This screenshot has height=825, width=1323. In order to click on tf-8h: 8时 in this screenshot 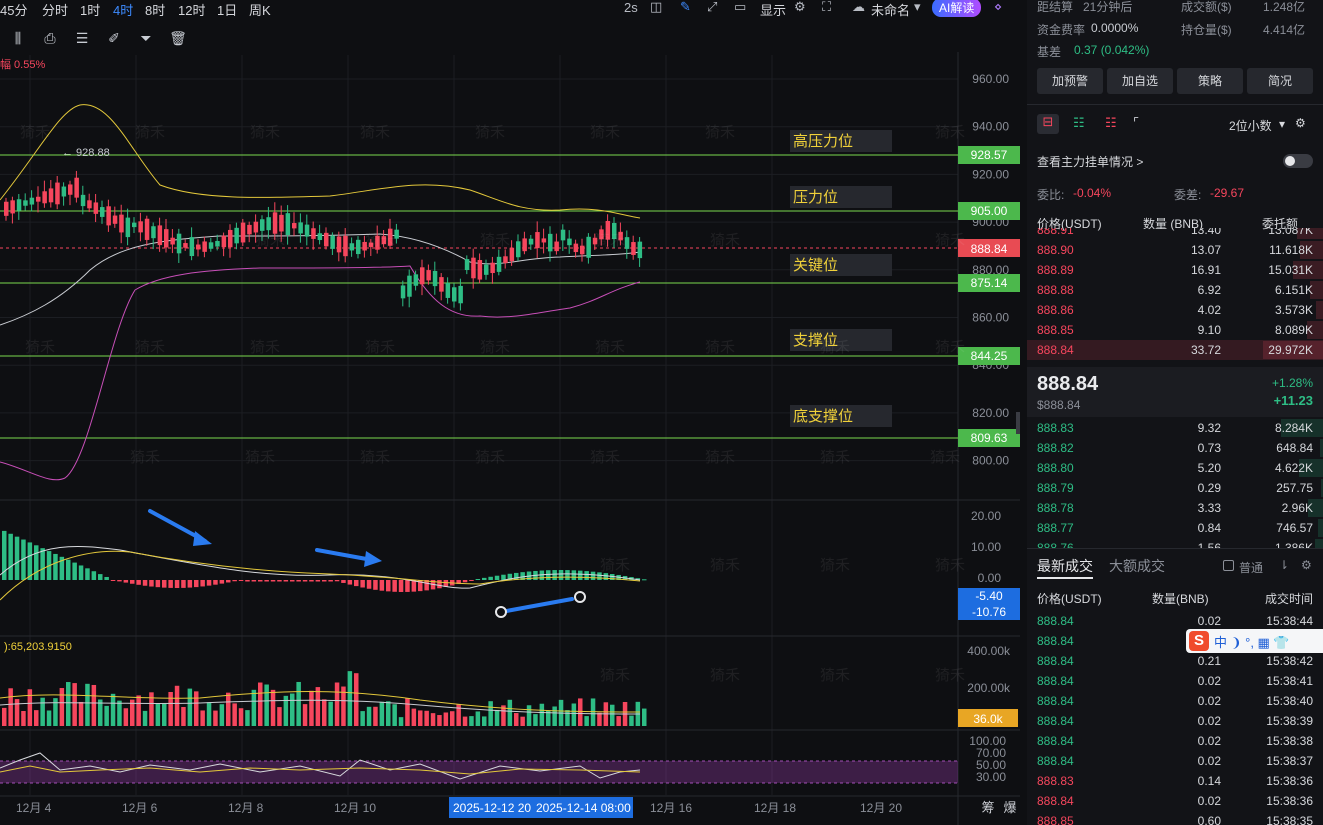, I will do `click(155, 10)`.